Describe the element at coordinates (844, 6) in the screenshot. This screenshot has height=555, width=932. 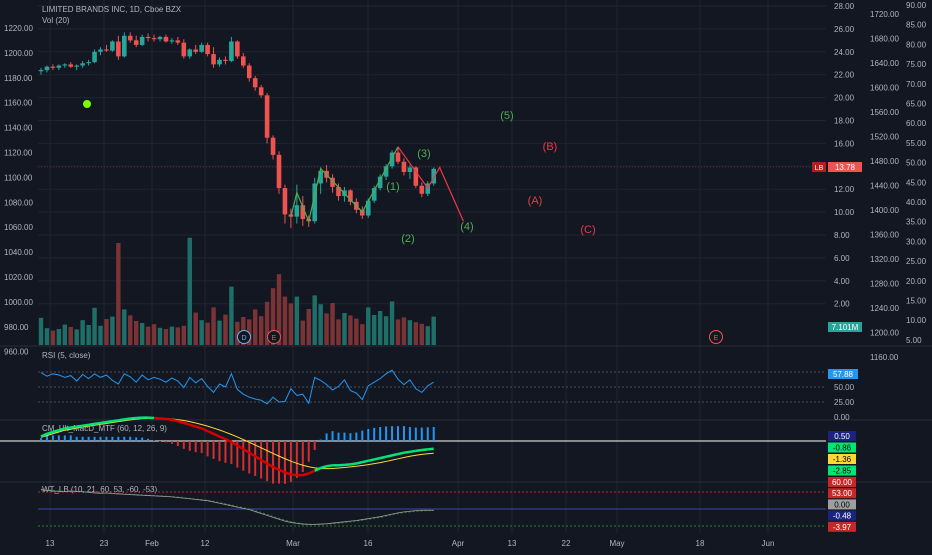
I see `right-axis-tick: 28.00` at that location.